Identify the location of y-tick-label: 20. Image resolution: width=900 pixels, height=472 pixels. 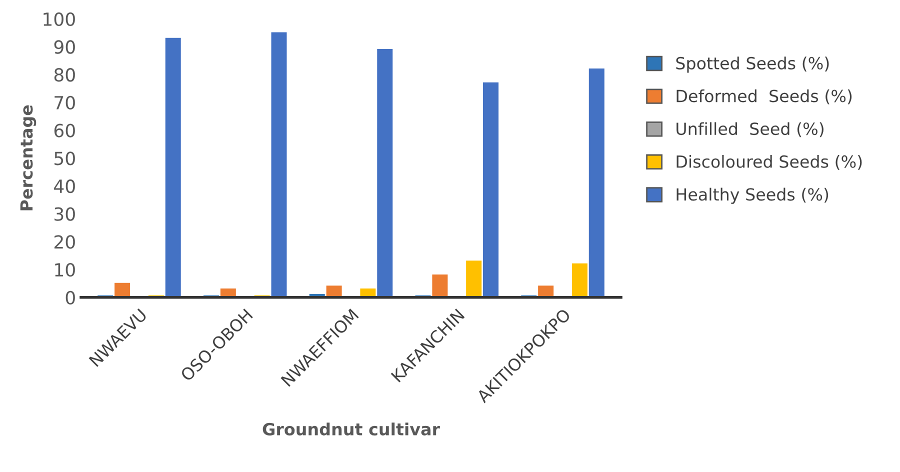
(64, 242).